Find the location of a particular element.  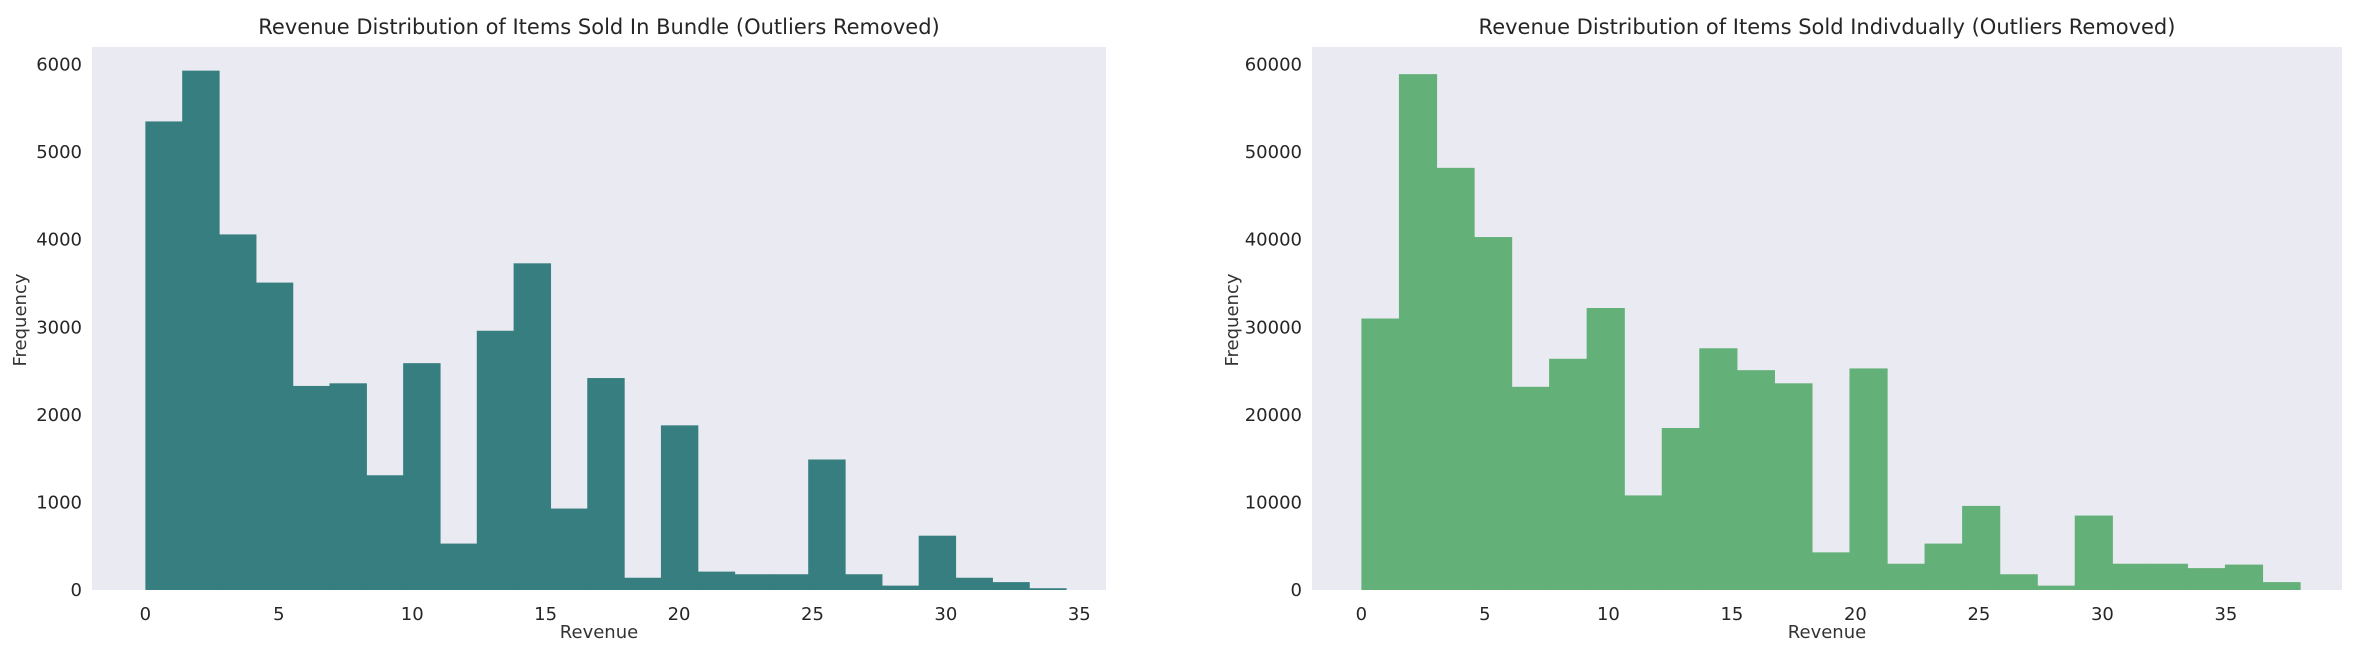

x-tick-label-individual: 5 is located at coordinates (1484, 614).